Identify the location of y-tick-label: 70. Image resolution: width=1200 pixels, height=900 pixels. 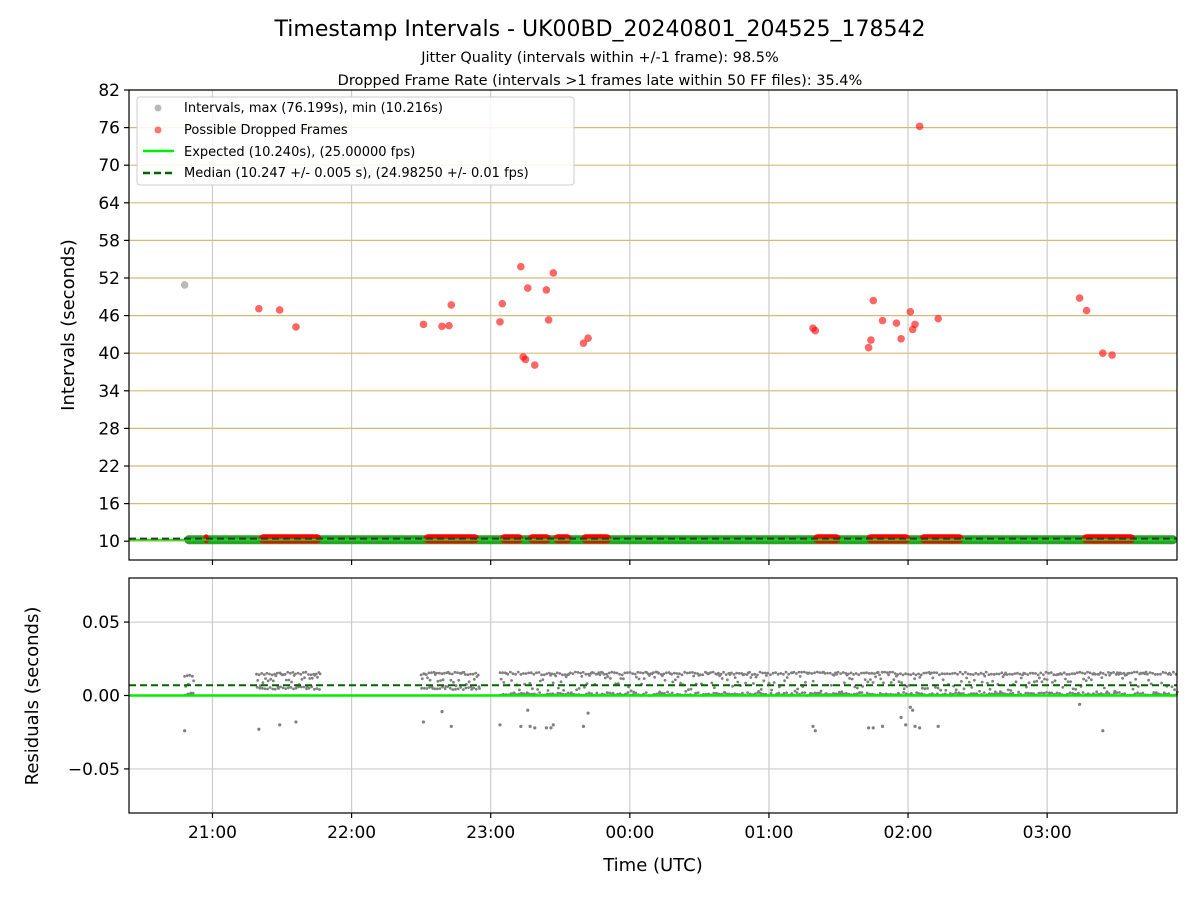
(109, 166).